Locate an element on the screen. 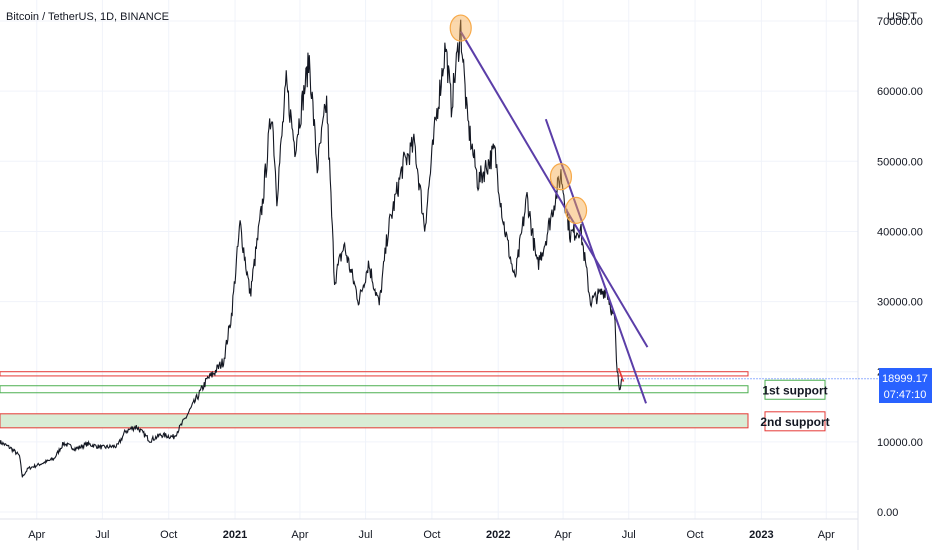 This screenshot has height=550, width=932. x-tick-label: 2021 is located at coordinates (235, 535).